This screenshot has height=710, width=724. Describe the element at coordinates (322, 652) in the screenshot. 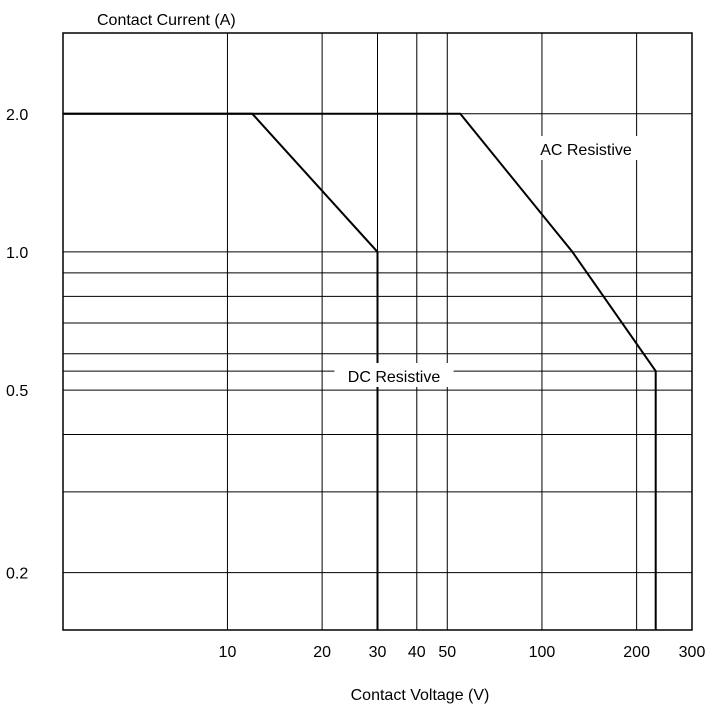

I see `x-tick-label: 20` at that location.